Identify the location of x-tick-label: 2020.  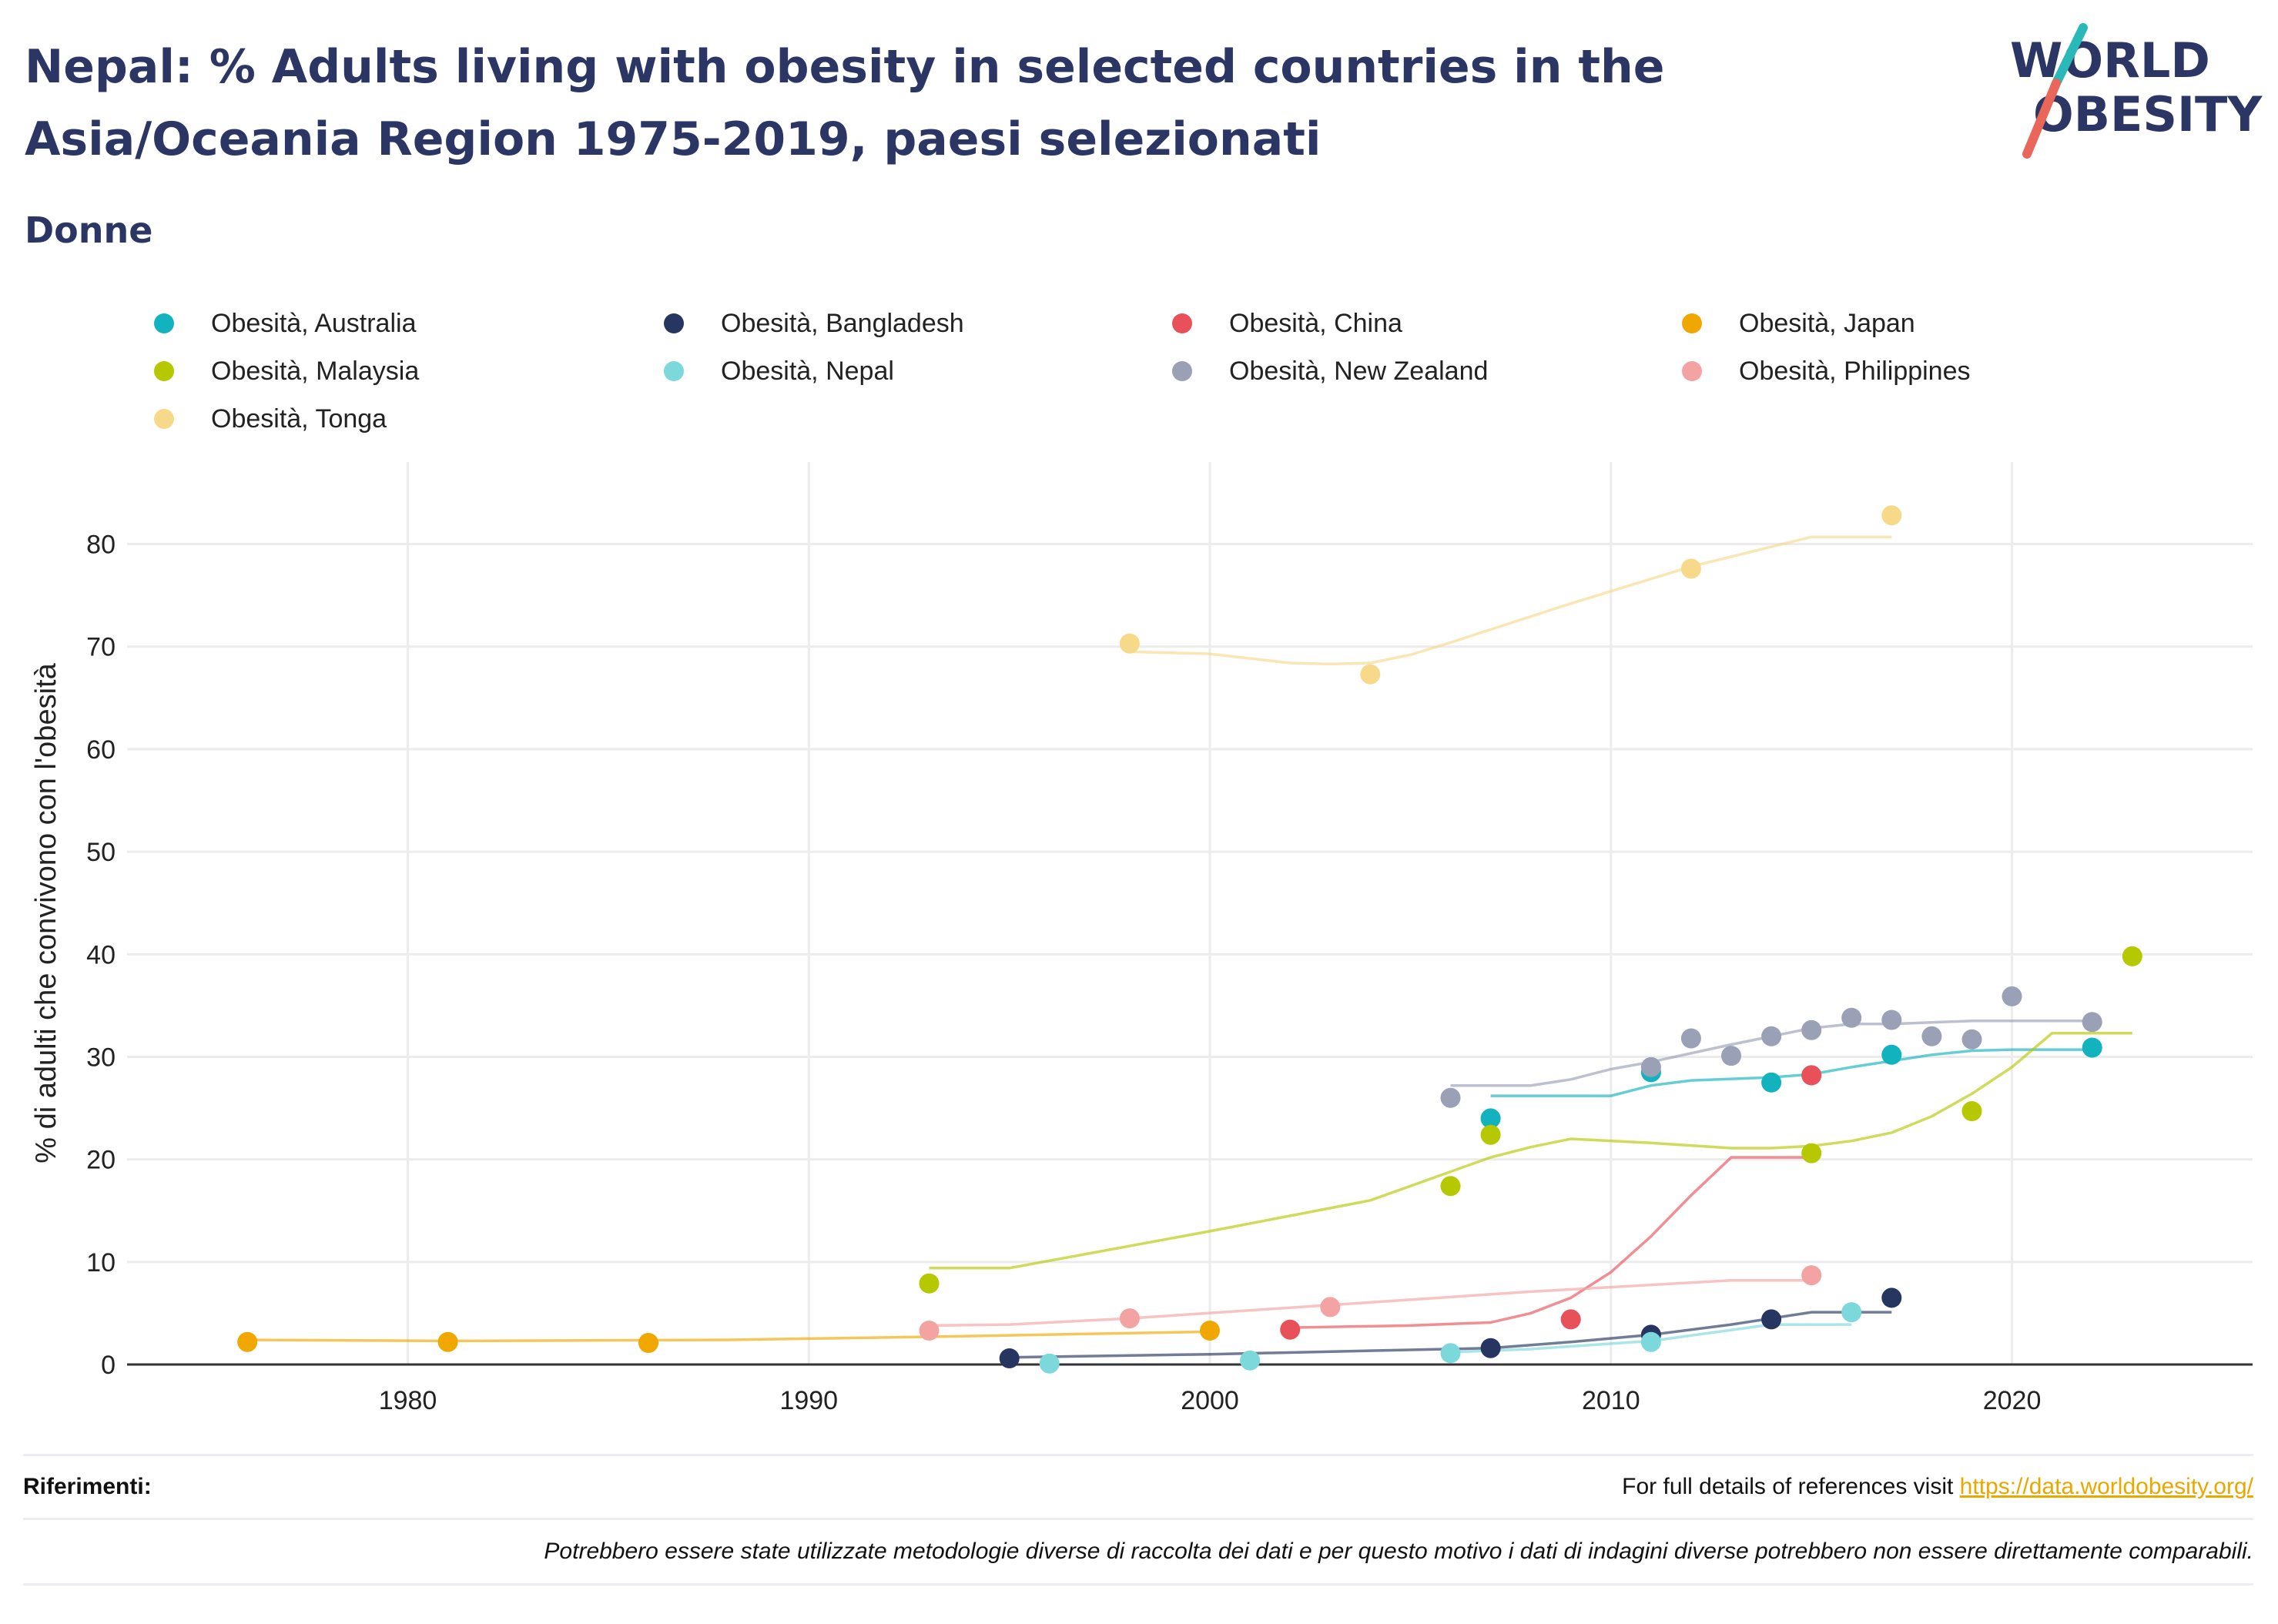
(2012, 1400).